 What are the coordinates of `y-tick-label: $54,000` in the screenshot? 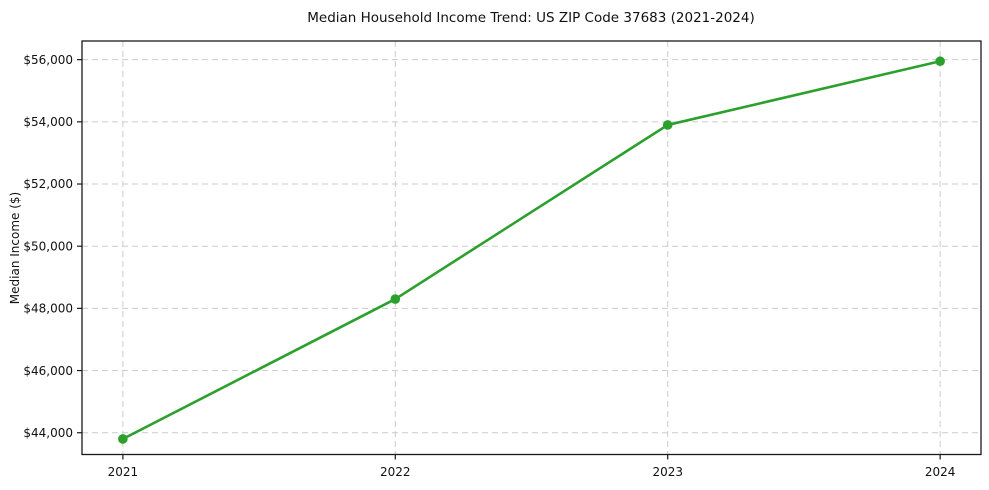 It's located at (48, 122).